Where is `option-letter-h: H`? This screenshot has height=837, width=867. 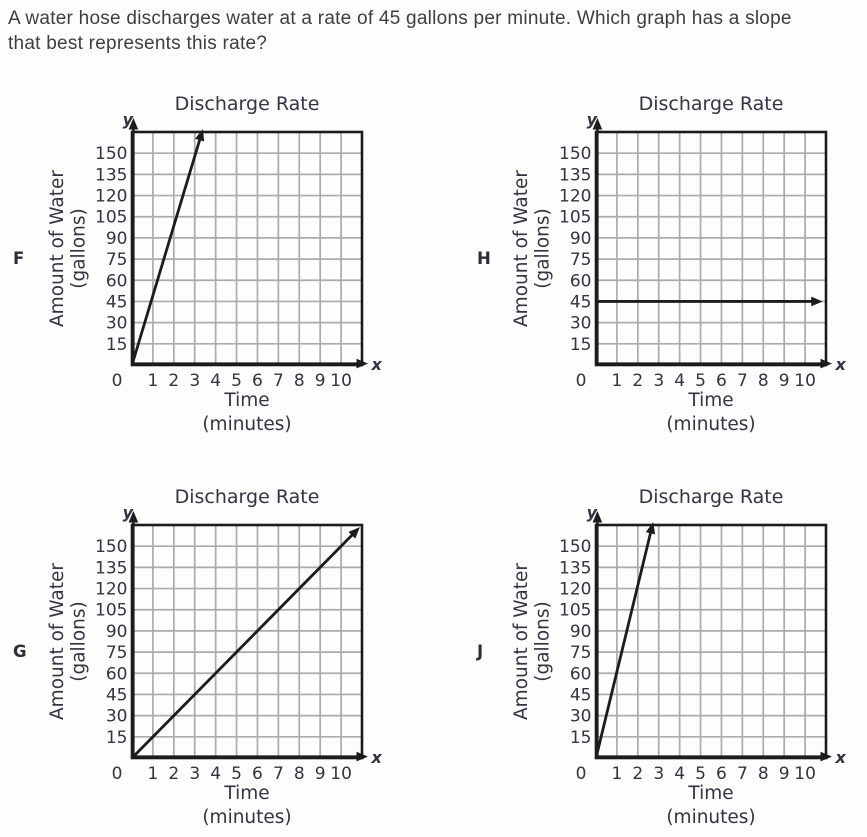 option-letter-h: H is located at coordinates (484, 258).